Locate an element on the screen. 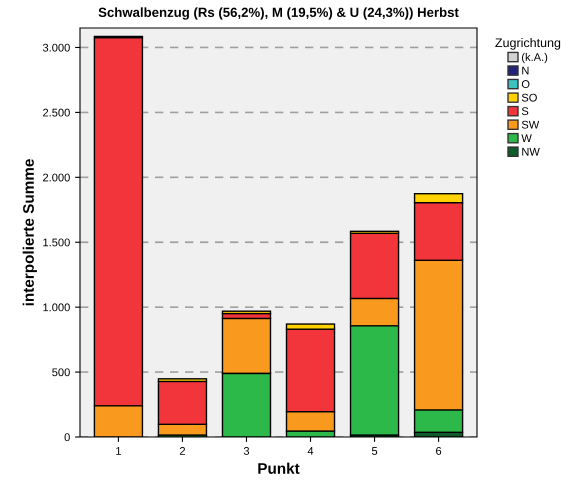 The height and width of the screenshot is (481, 587). chart-title: Schwalbenzug (Rs (56,2%), M (19,5%) & U (24,3%)) Herbst is located at coordinates (278, 13).